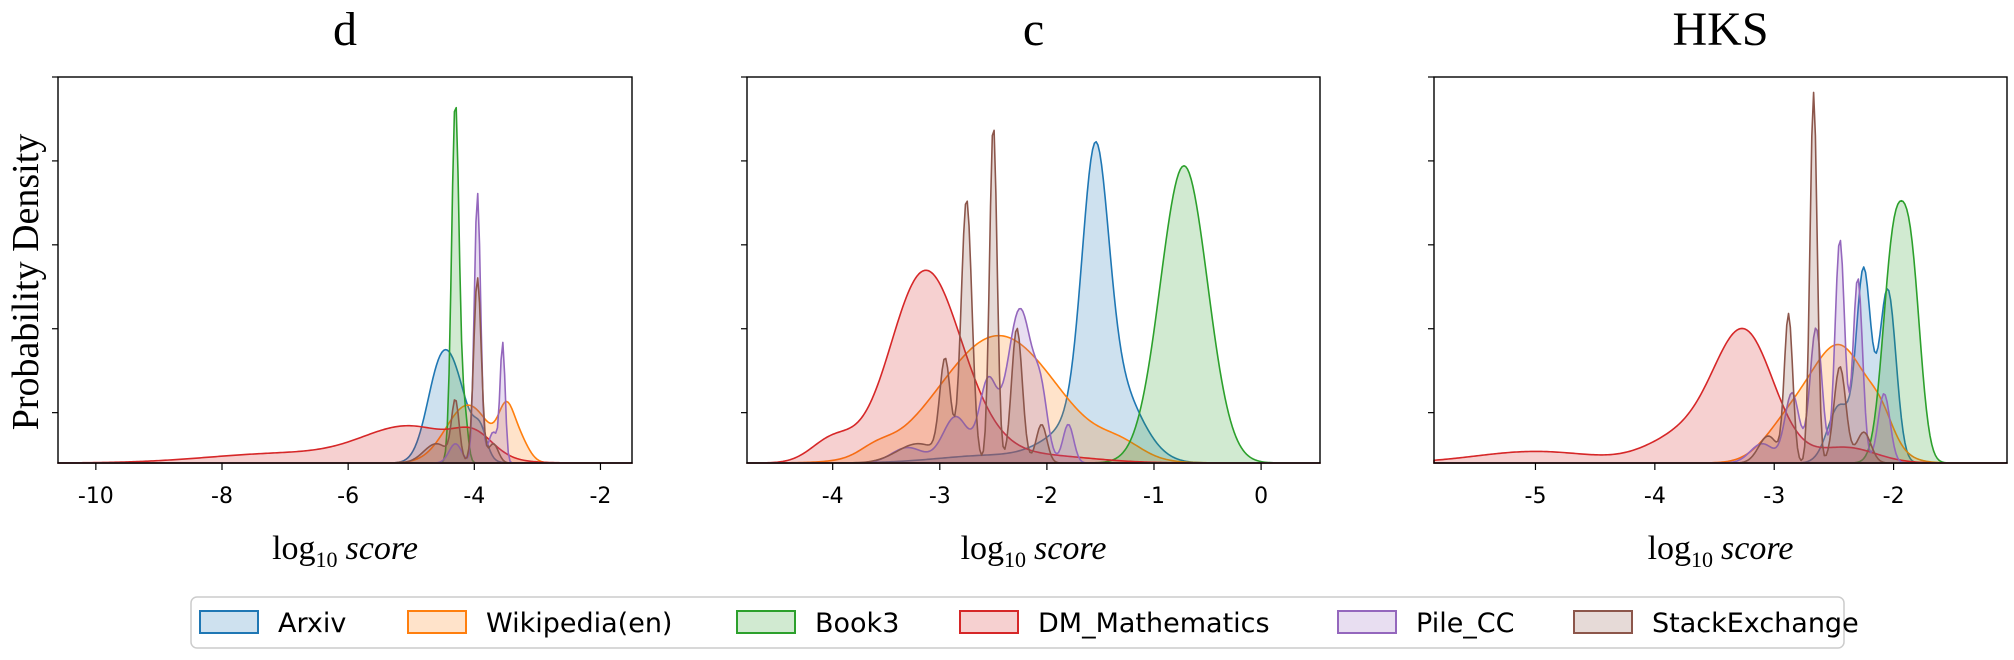 The width and height of the screenshot is (2014, 660). I want to click on legend-item-book3: Book3, so click(817, 623).